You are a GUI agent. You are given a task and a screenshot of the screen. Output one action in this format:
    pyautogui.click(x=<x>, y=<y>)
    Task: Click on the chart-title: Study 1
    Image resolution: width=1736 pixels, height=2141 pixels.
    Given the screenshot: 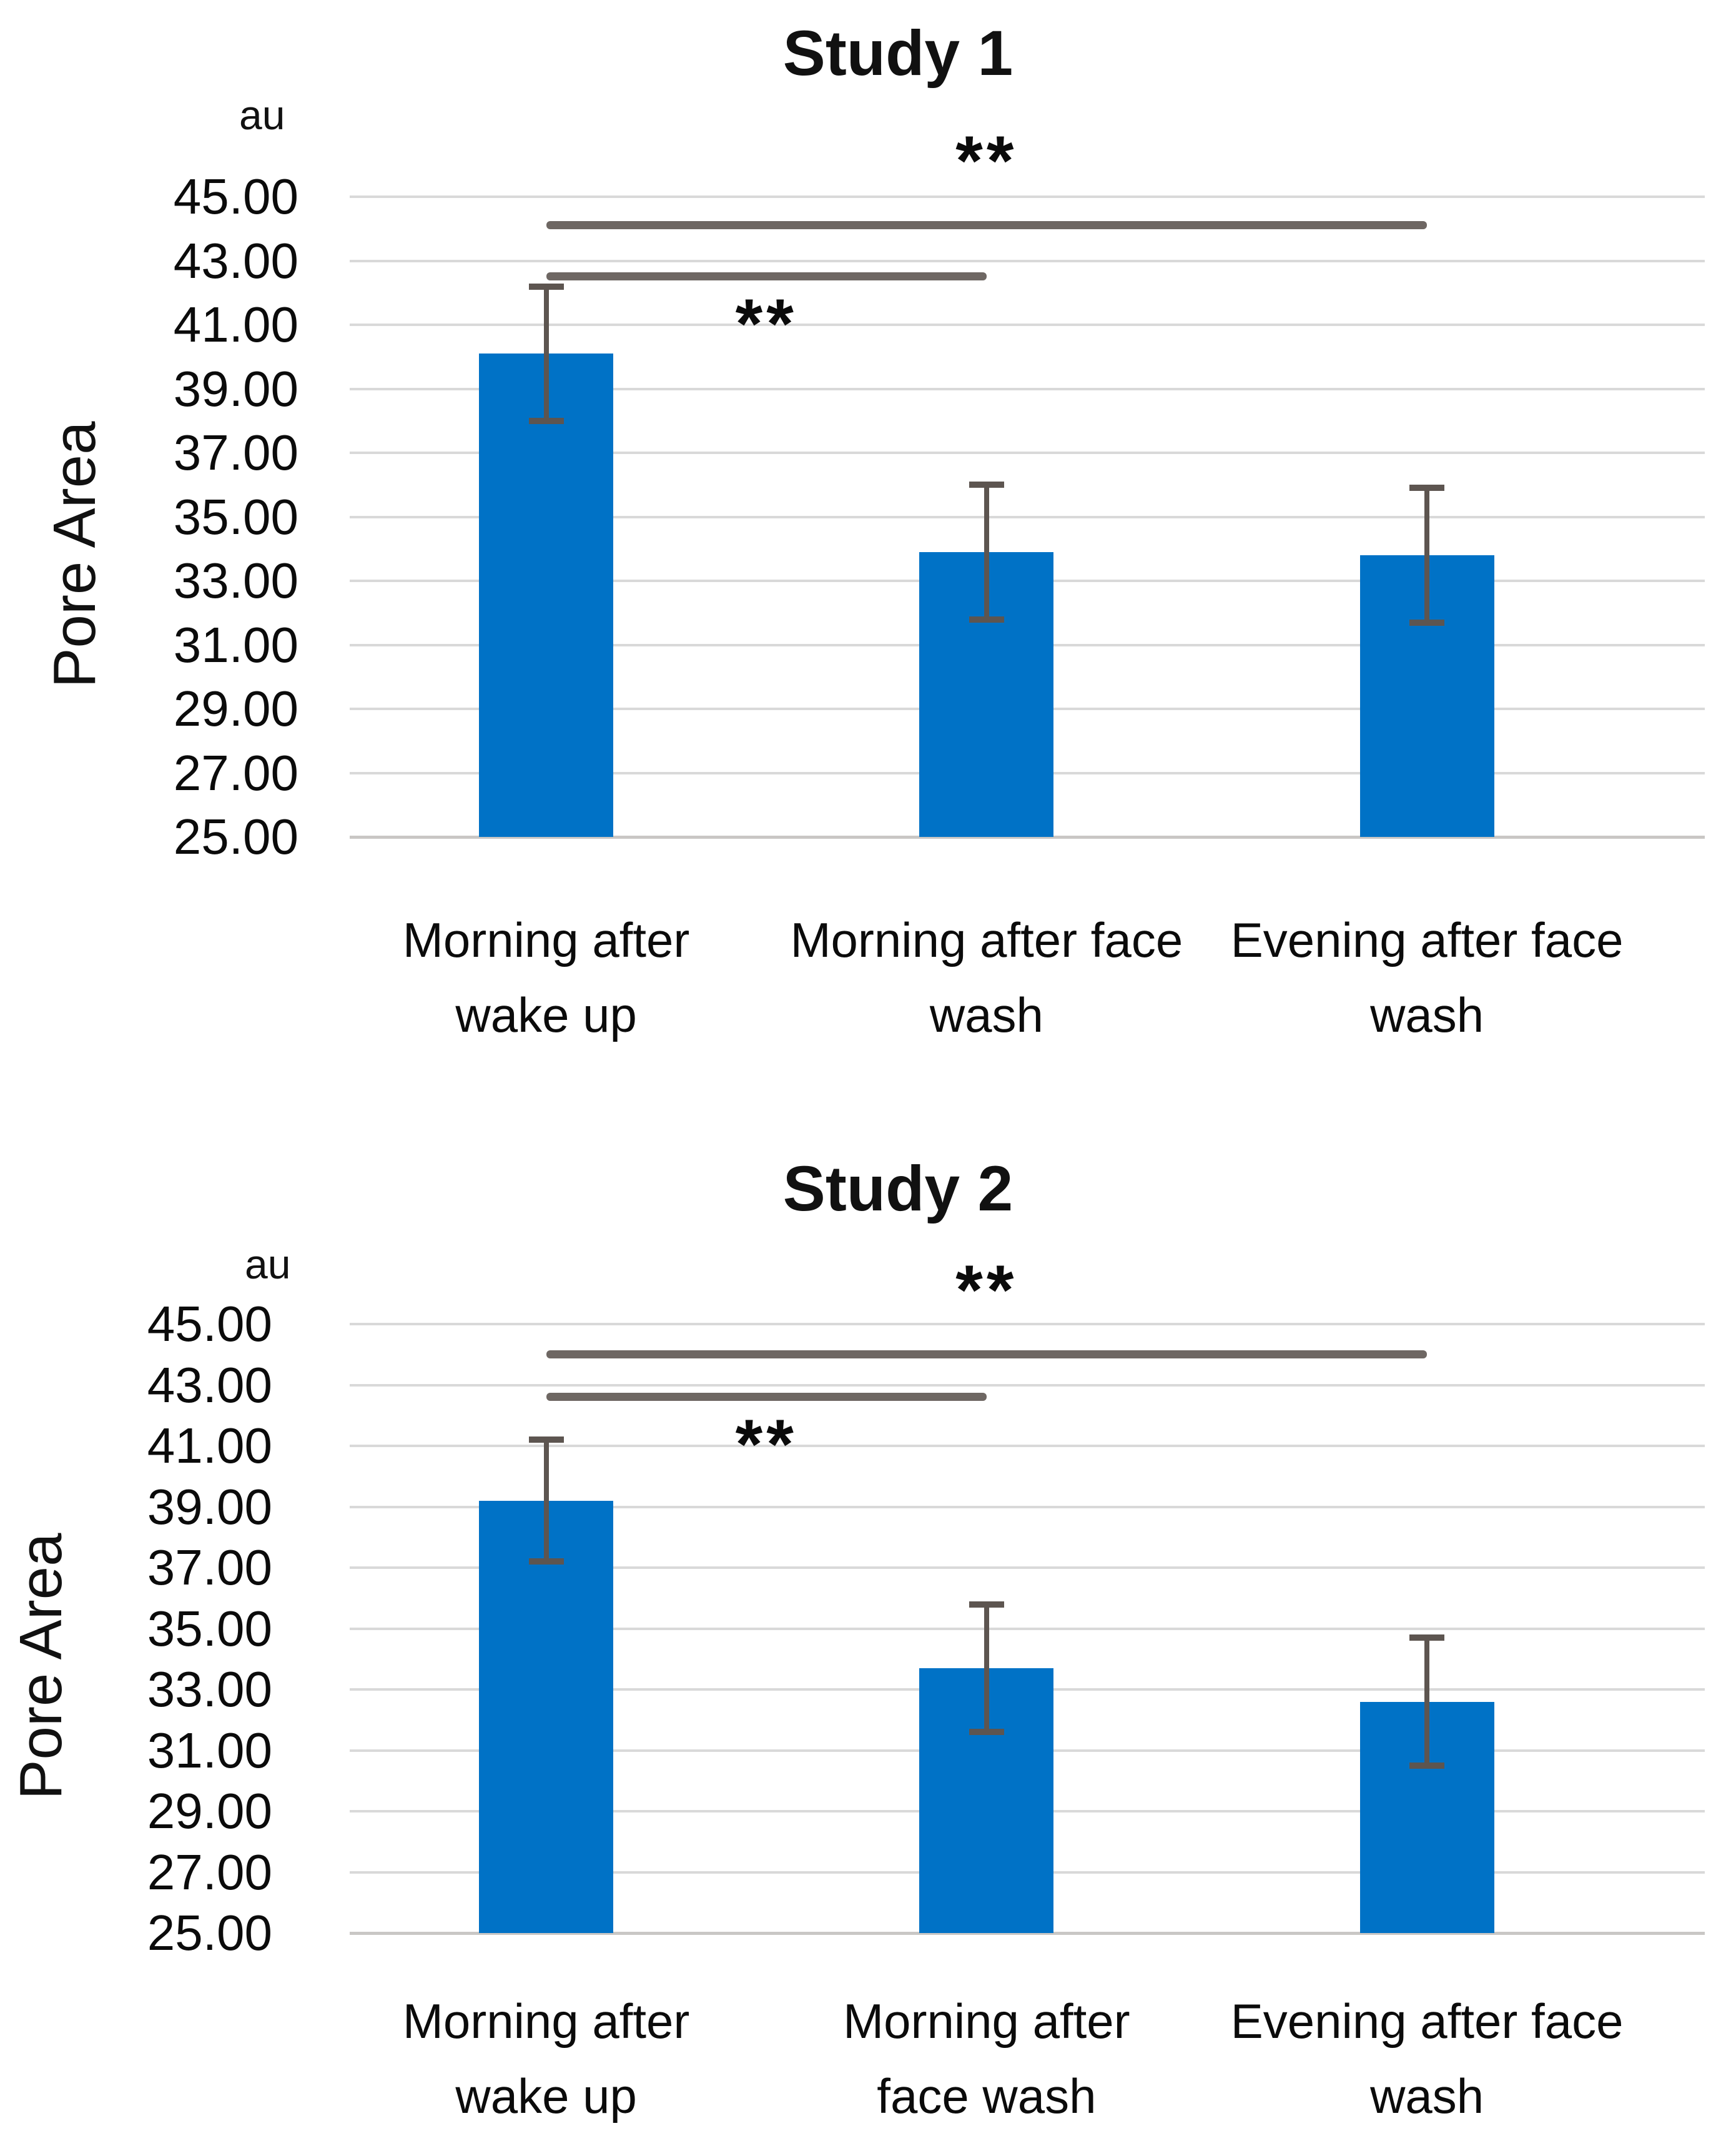 What is the action you would take?
    pyautogui.click(x=897, y=53)
    